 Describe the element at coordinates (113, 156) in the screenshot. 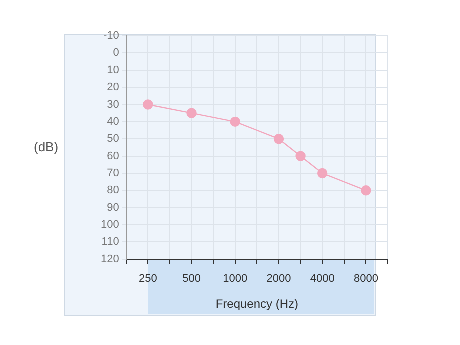

I see `y-tick-label: 60` at that location.